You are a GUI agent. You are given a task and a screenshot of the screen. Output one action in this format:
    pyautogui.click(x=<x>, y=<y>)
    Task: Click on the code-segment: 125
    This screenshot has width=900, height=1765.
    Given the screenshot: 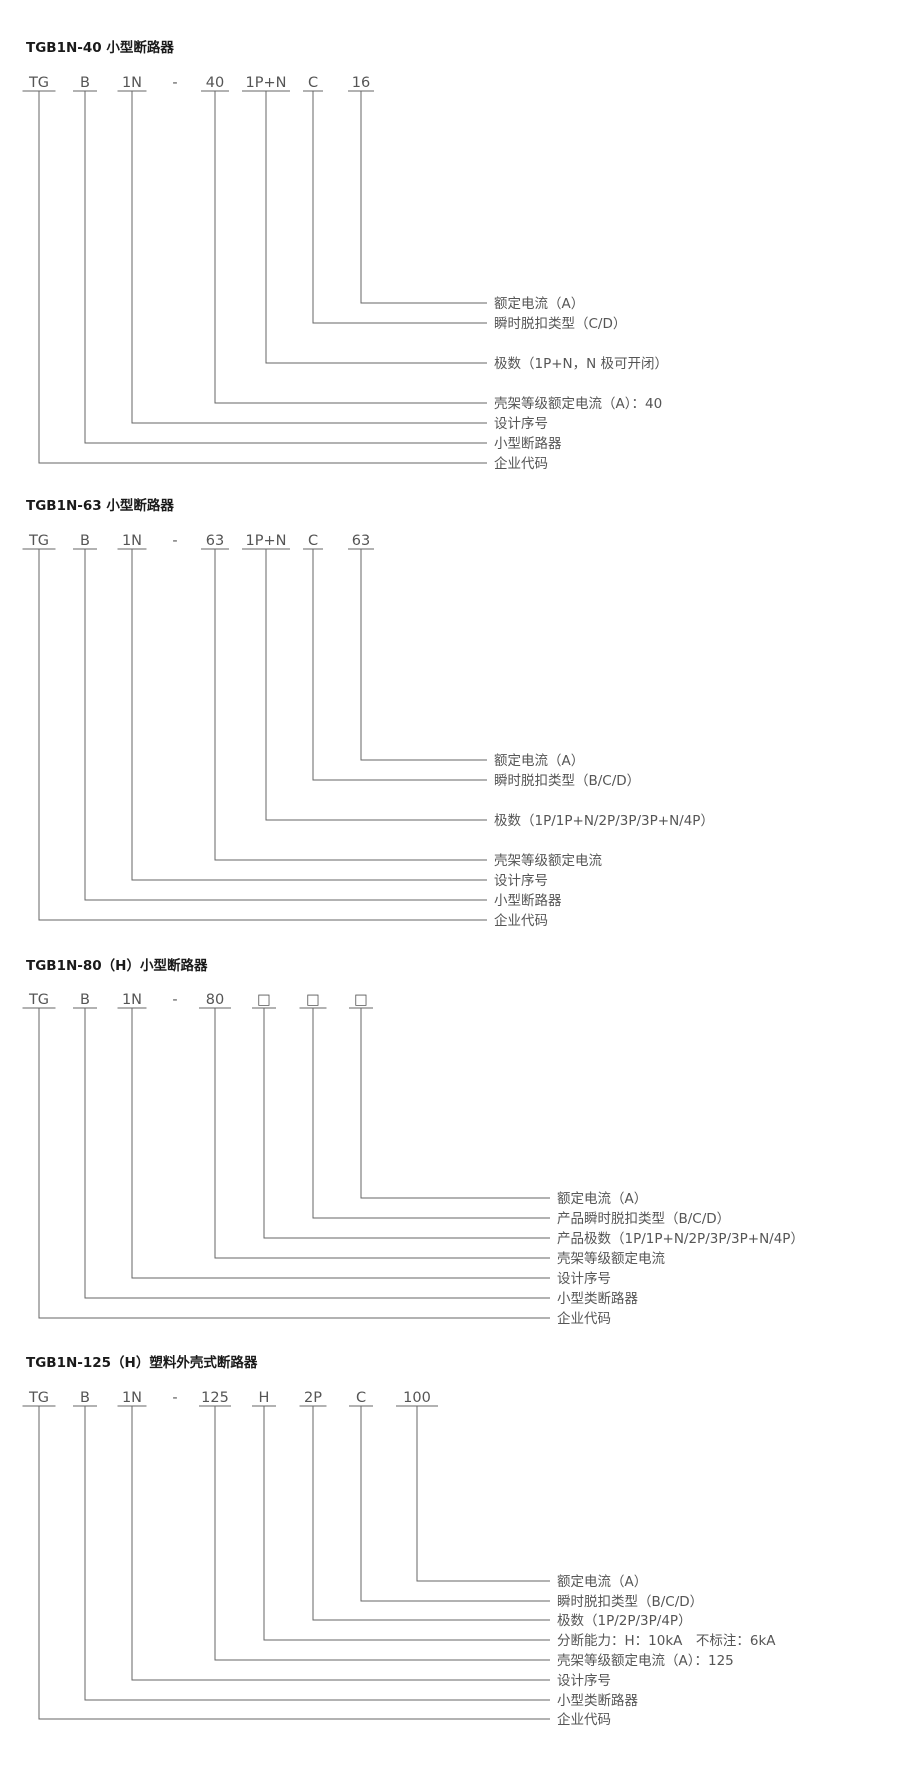 What is the action you would take?
    pyautogui.click(x=215, y=1398)
    